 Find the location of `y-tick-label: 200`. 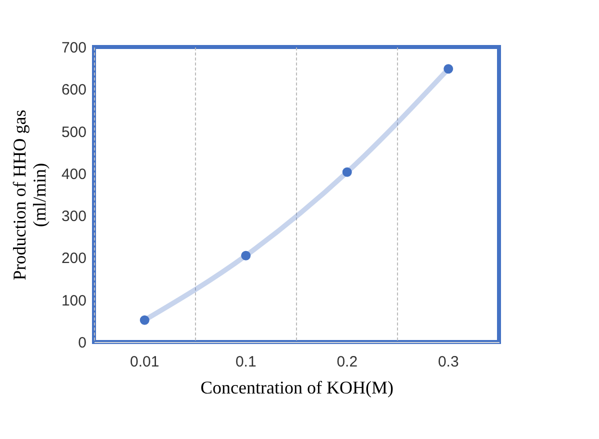

y-tick-label: 200 is located at coordinates (73, 259).